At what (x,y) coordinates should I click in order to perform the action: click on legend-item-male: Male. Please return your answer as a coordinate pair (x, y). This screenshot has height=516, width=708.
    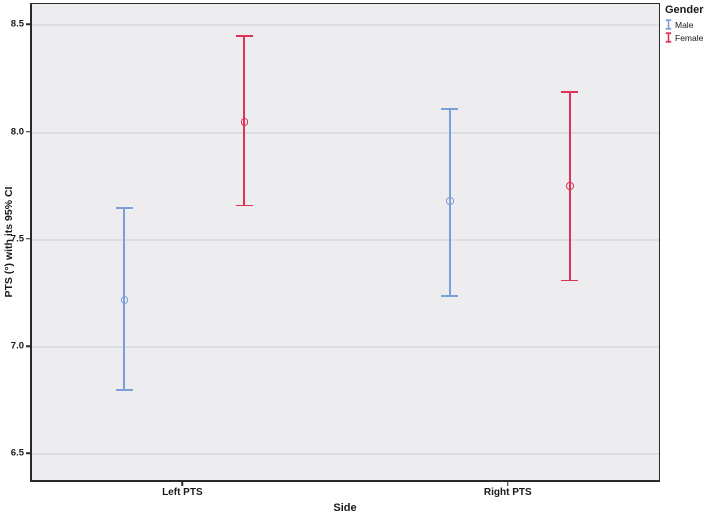
    Looking at the image, I should click on (686, 24).